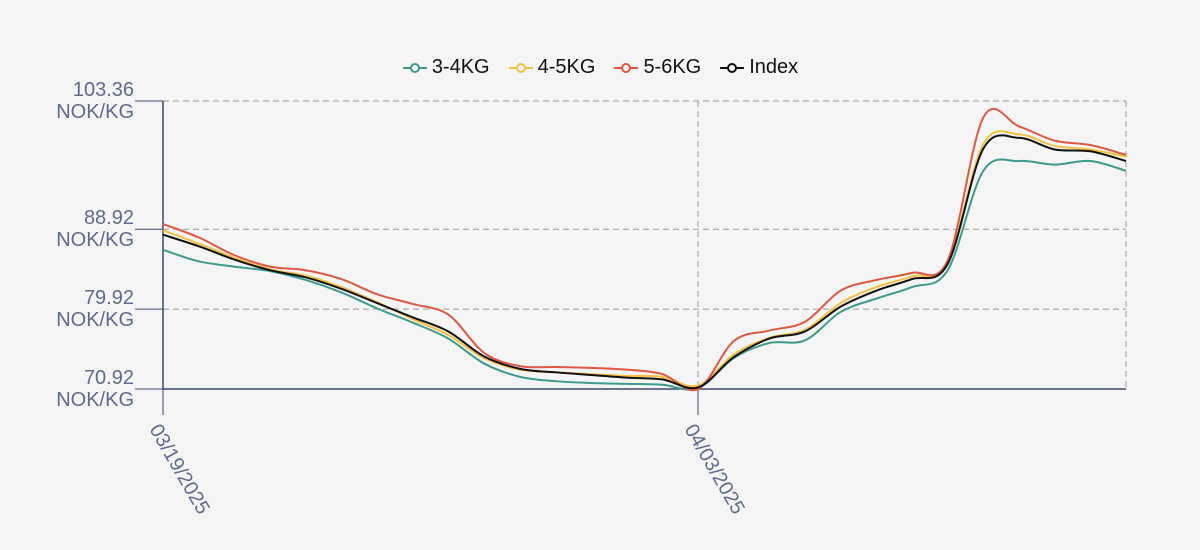  Describe the element at coordinates (714, 470) in the screenshot. I see `x-tick-label: 04/03/2025` at that location.